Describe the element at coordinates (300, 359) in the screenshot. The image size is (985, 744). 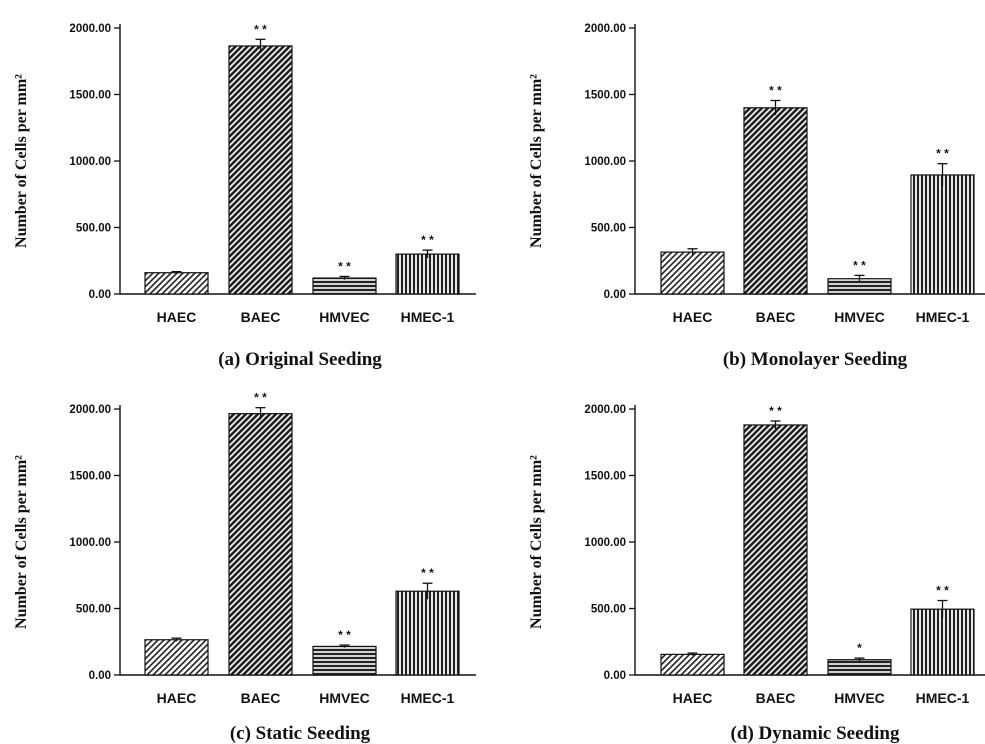
I see `panel-caption: (a) Original Seeding` at that location.